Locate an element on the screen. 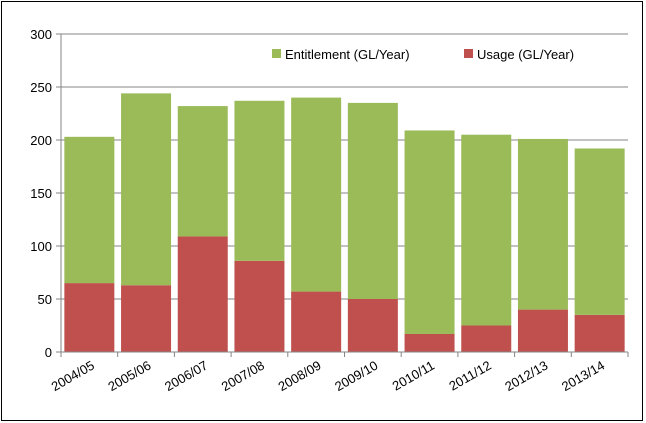  y-tick-label: 0 is located at coordinates (48, 352).